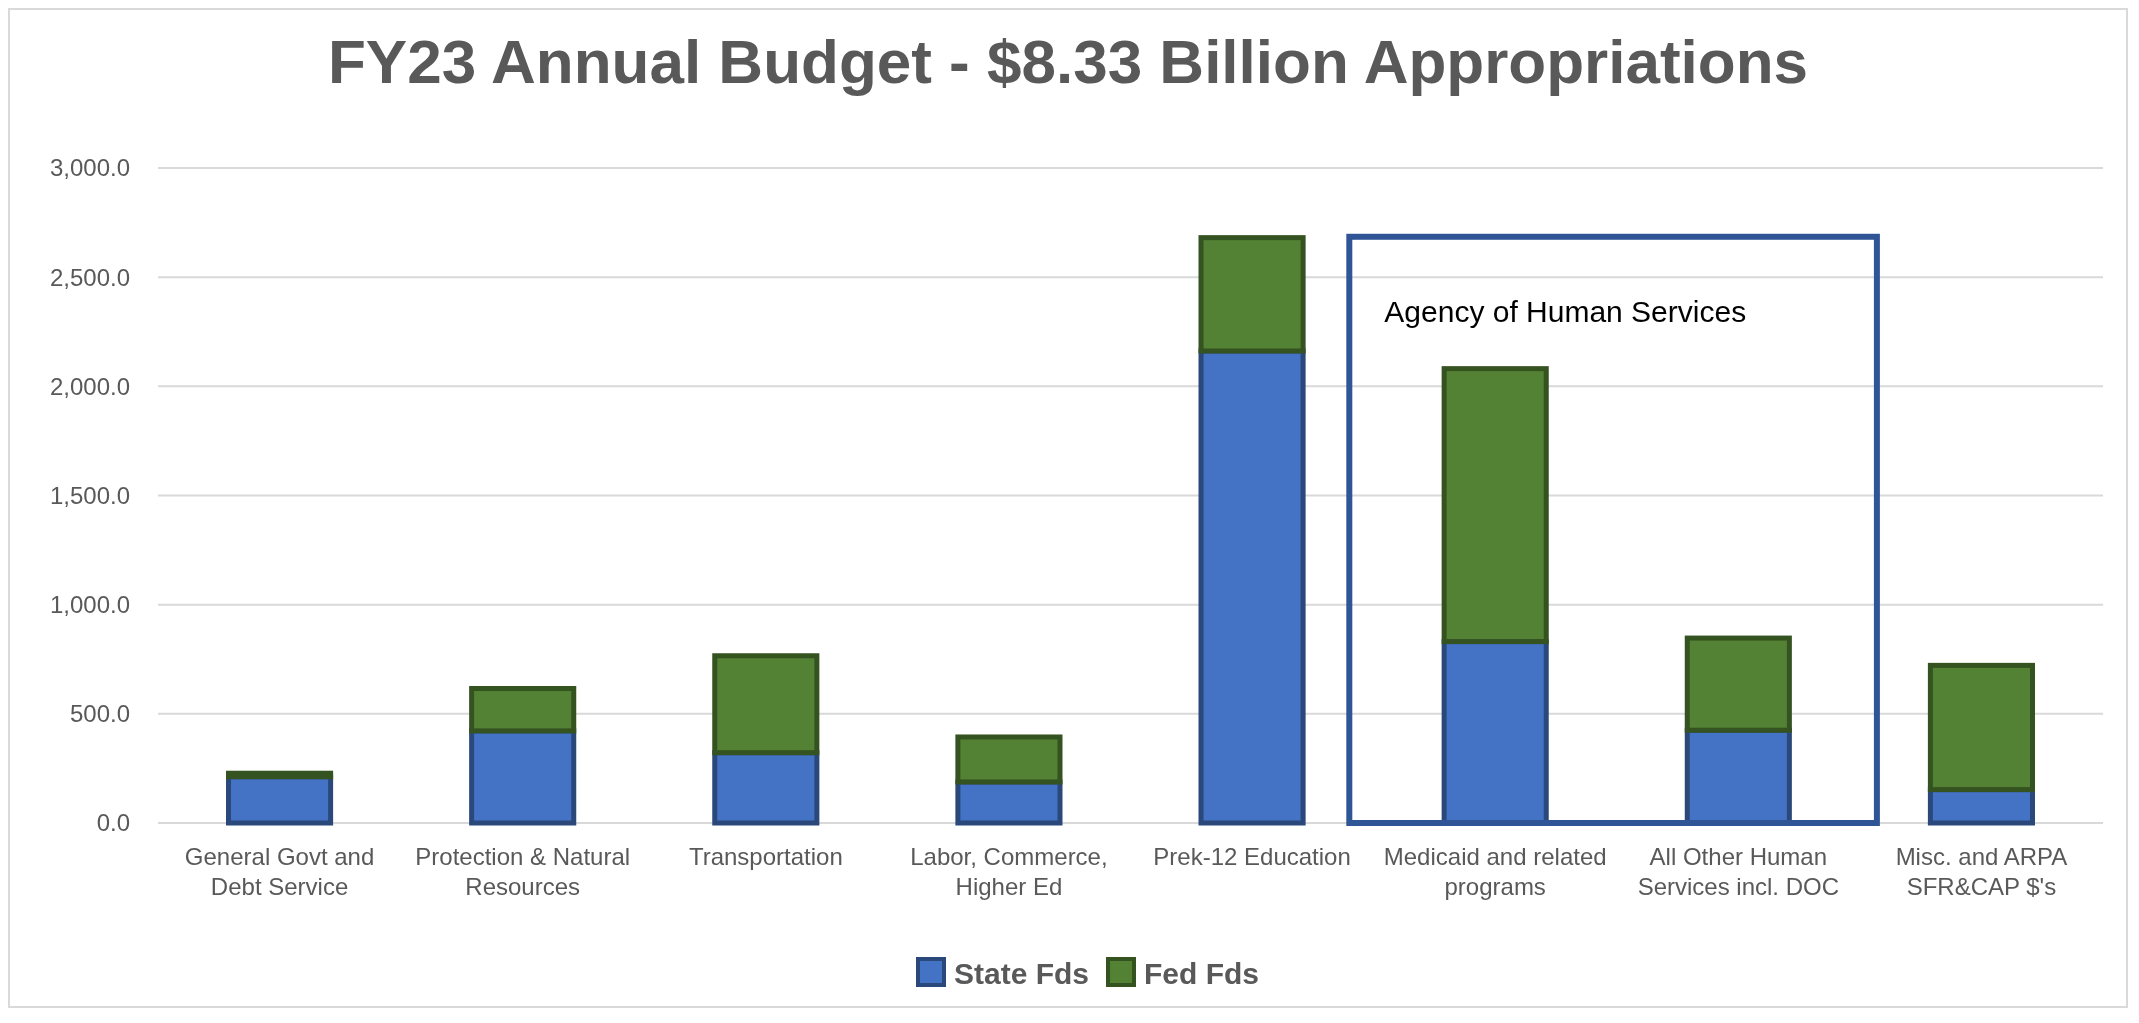 This screenshot has height=1023, width=2139. What do you see at coordinates (765, 856) in the screenshot?
I see `x-tick-label: Transportation` at bounding box center [765, 856].